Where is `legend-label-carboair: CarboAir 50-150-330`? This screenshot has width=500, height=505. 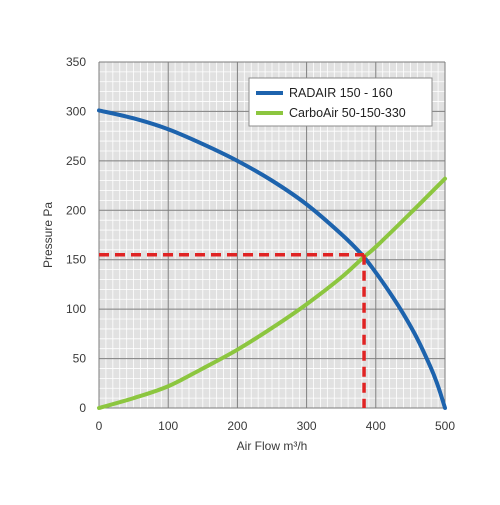 legend-label-carboair: CarboAir 50-150-330 is located at coordinates (347, 113).